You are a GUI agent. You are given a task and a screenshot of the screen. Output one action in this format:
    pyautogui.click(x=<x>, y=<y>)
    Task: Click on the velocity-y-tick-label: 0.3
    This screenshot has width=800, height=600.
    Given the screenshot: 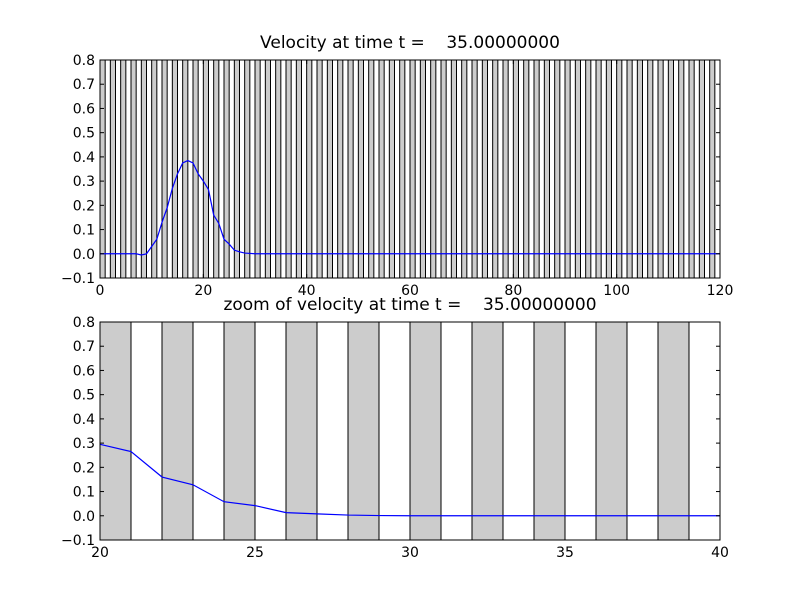 What is the action you would take?
    pyautogui.click(x=84, y=182)
    